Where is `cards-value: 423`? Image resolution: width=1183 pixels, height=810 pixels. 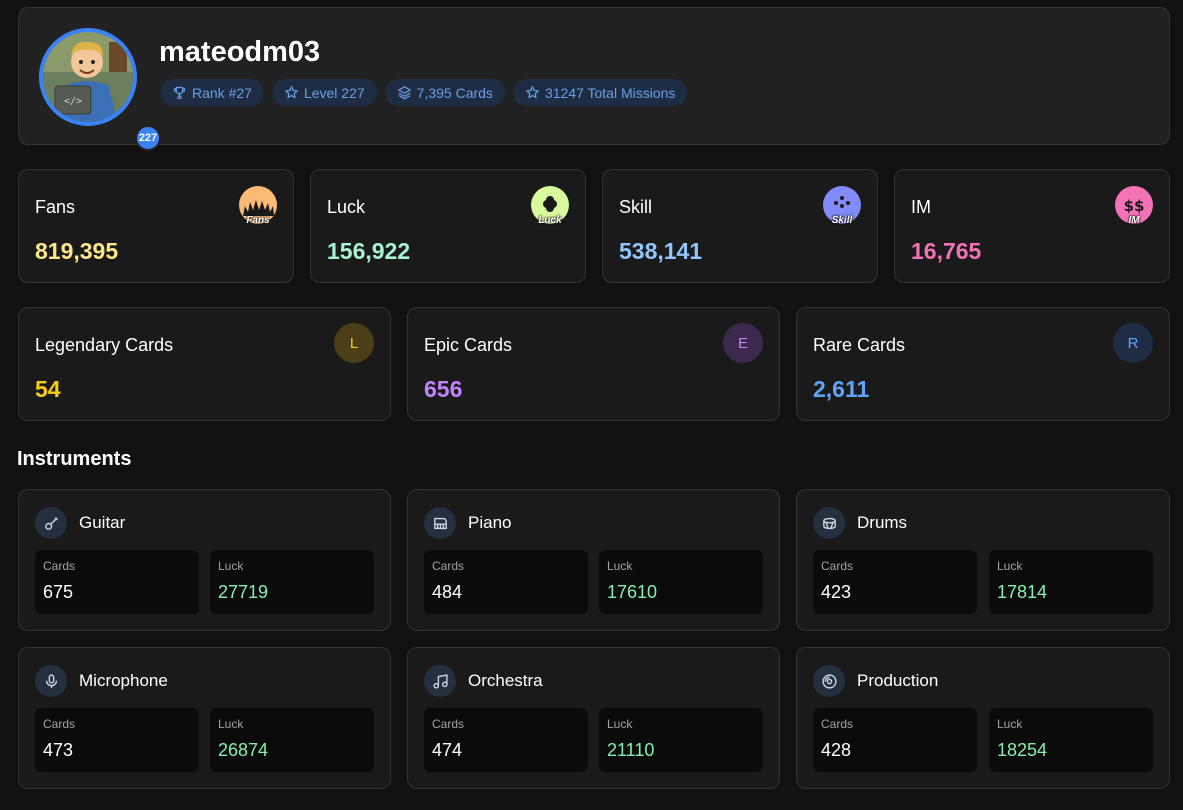 cards-value: 423 is located at coordinates (836, 592).